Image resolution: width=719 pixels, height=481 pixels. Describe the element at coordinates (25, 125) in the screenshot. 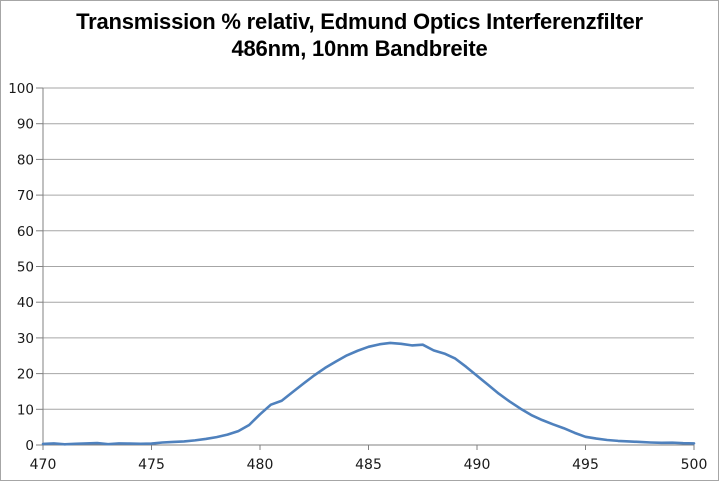

I see `y-tick-label: 90` at that location.